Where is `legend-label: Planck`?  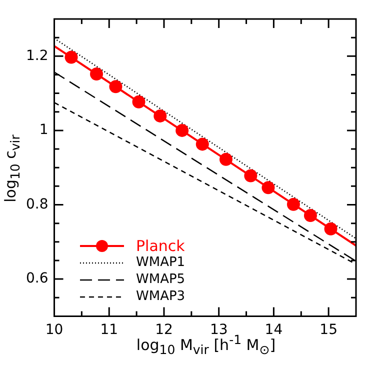 legend-label: Planck is located at coordinates (160, 245).